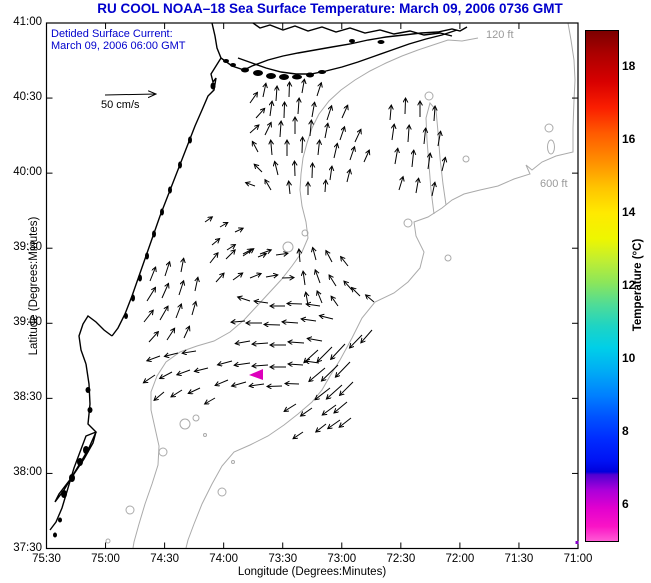 Image resolution: width=651 pixels, height=583 pixels. I want to click on corner-artifact, so click(577, 542).